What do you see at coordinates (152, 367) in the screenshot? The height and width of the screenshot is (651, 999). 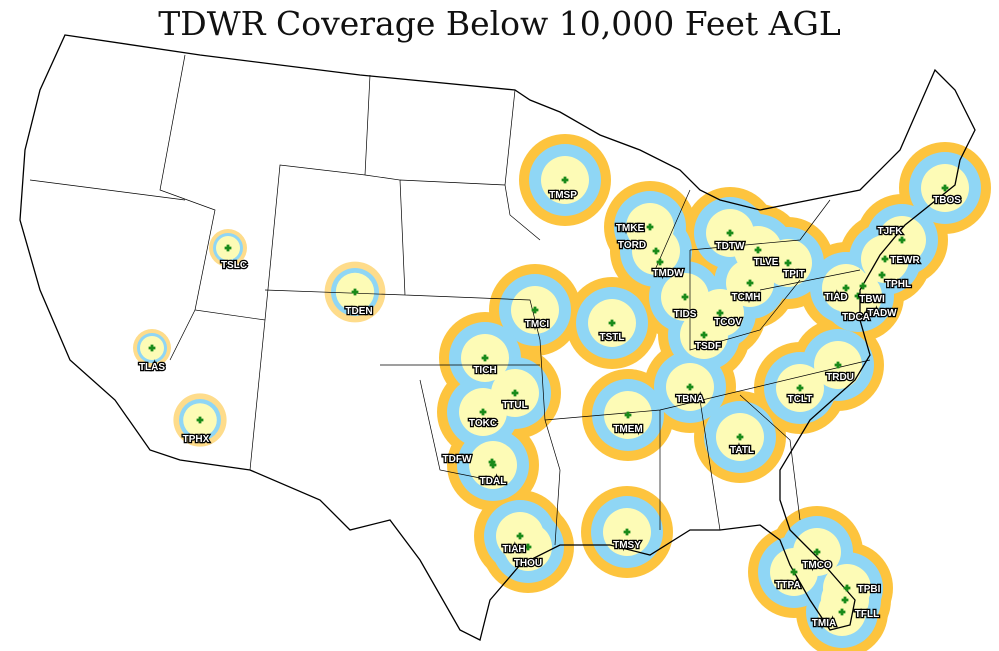 I see `site-label: TLAS` at bounding box center [152, 367].